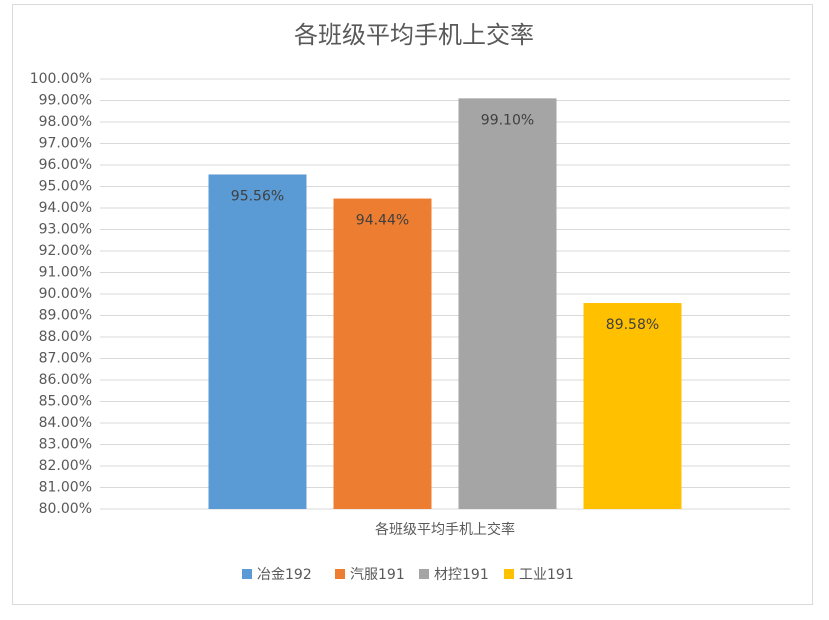 The height and width of the screenshot is (620, 829). Describe the element at coordinates (65, 208) in the screenshot. I see `y-tick-label: 94.00%` at that location.